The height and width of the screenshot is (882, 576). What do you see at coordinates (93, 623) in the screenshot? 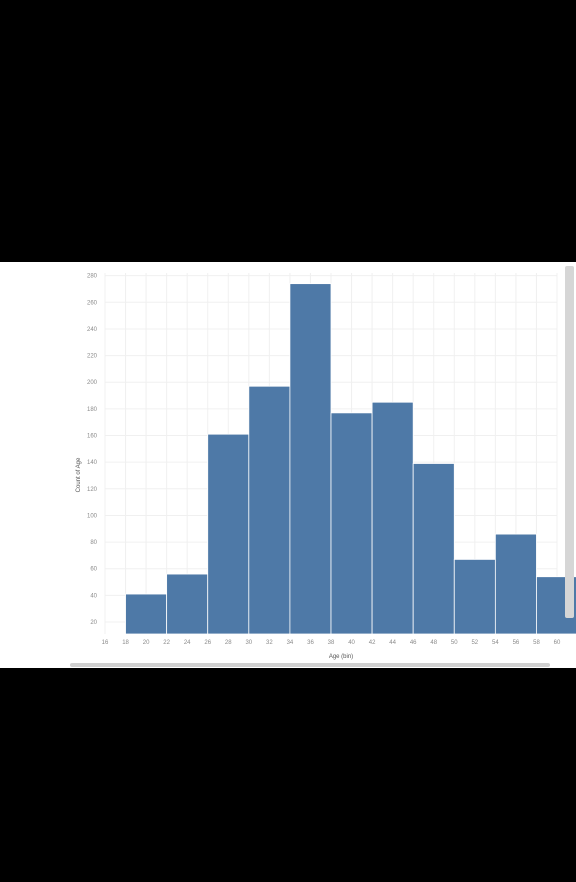
I see `y-tick-label: 20` at bounding box center [93, 623].